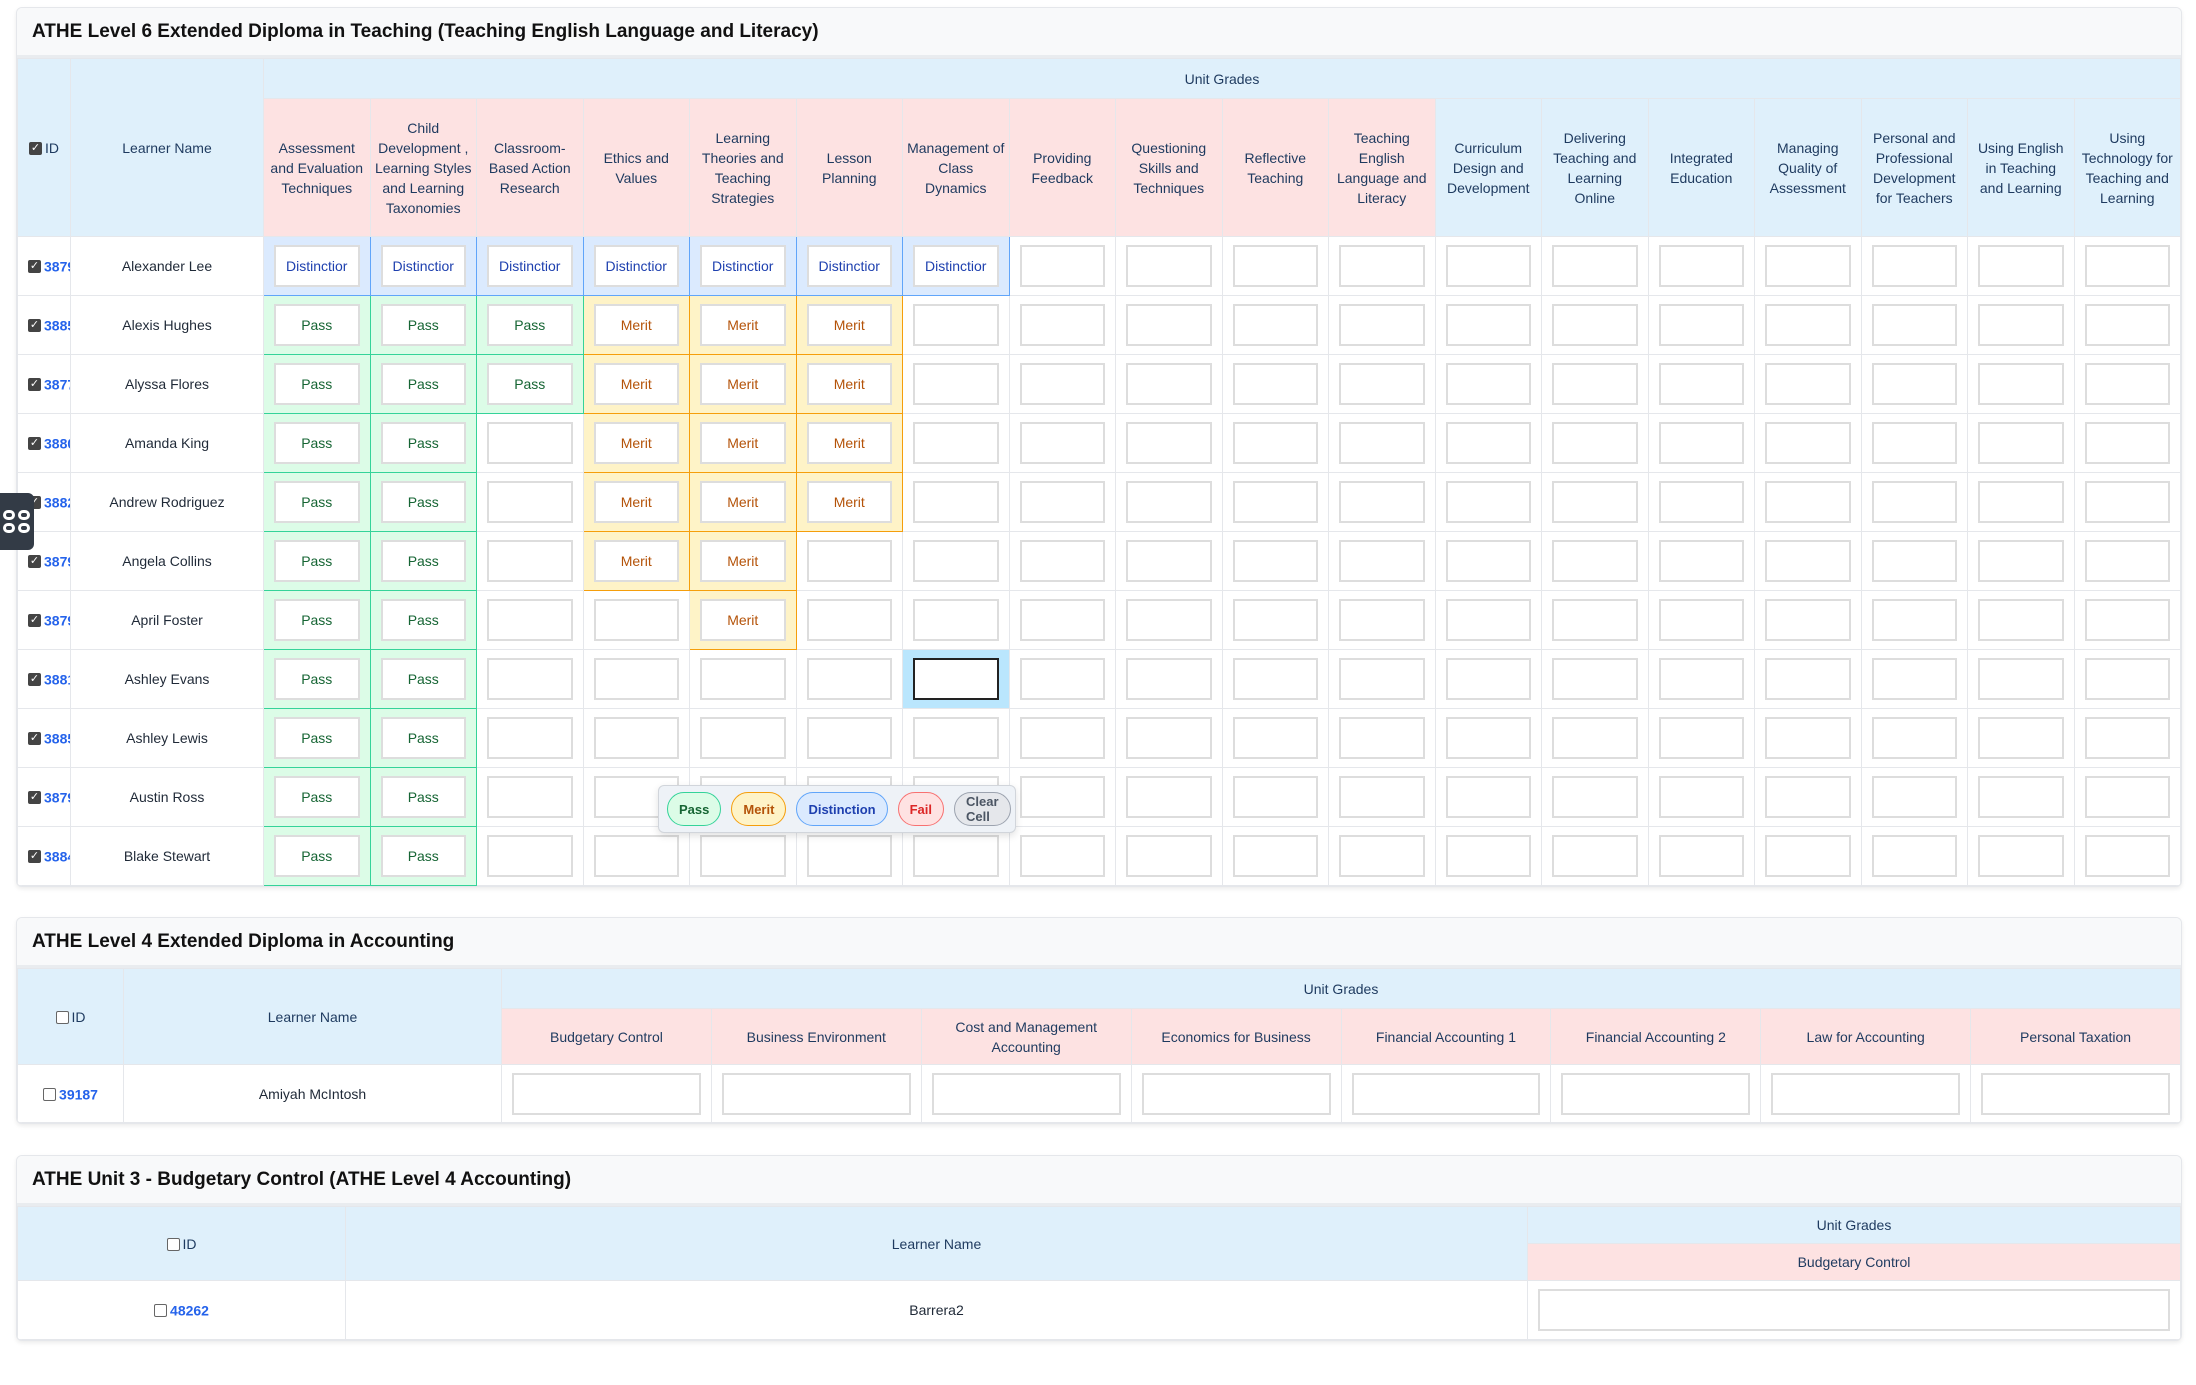 The width and height of the screenshot is (2196, 1385). What do you see at coordinates (189, 1310) in the screenshot?
I see `learner-id-link: 48262` at bounding box center [189, 1310].